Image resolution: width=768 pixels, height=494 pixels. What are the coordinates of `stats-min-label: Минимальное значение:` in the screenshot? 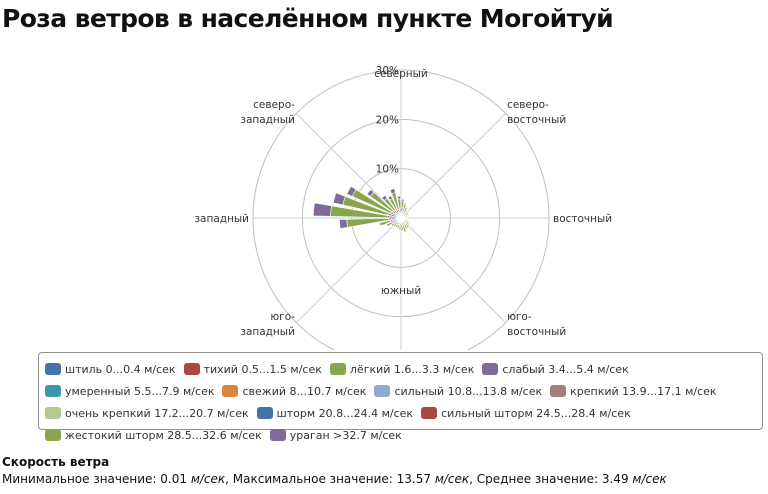 It's located at (79, 479).